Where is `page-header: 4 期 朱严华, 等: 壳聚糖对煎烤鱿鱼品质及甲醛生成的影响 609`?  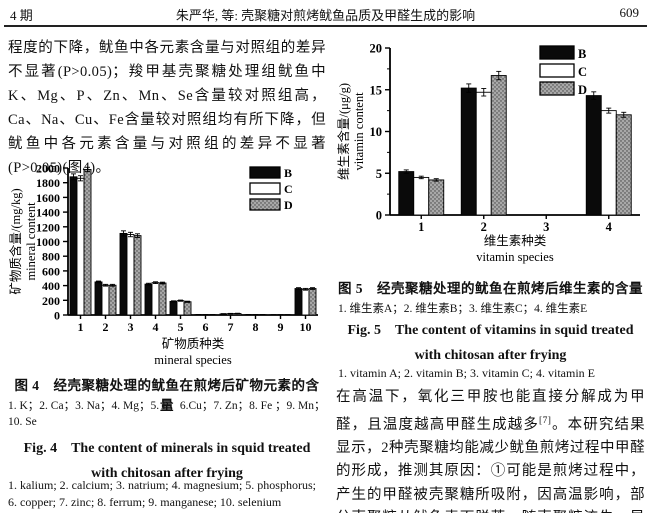
page-header: 4 期 朱严华, 等: 壳聚糖对煎烤鱿鱼品质及甲醛生成的影响 609 is located at coordinates (325, 14).